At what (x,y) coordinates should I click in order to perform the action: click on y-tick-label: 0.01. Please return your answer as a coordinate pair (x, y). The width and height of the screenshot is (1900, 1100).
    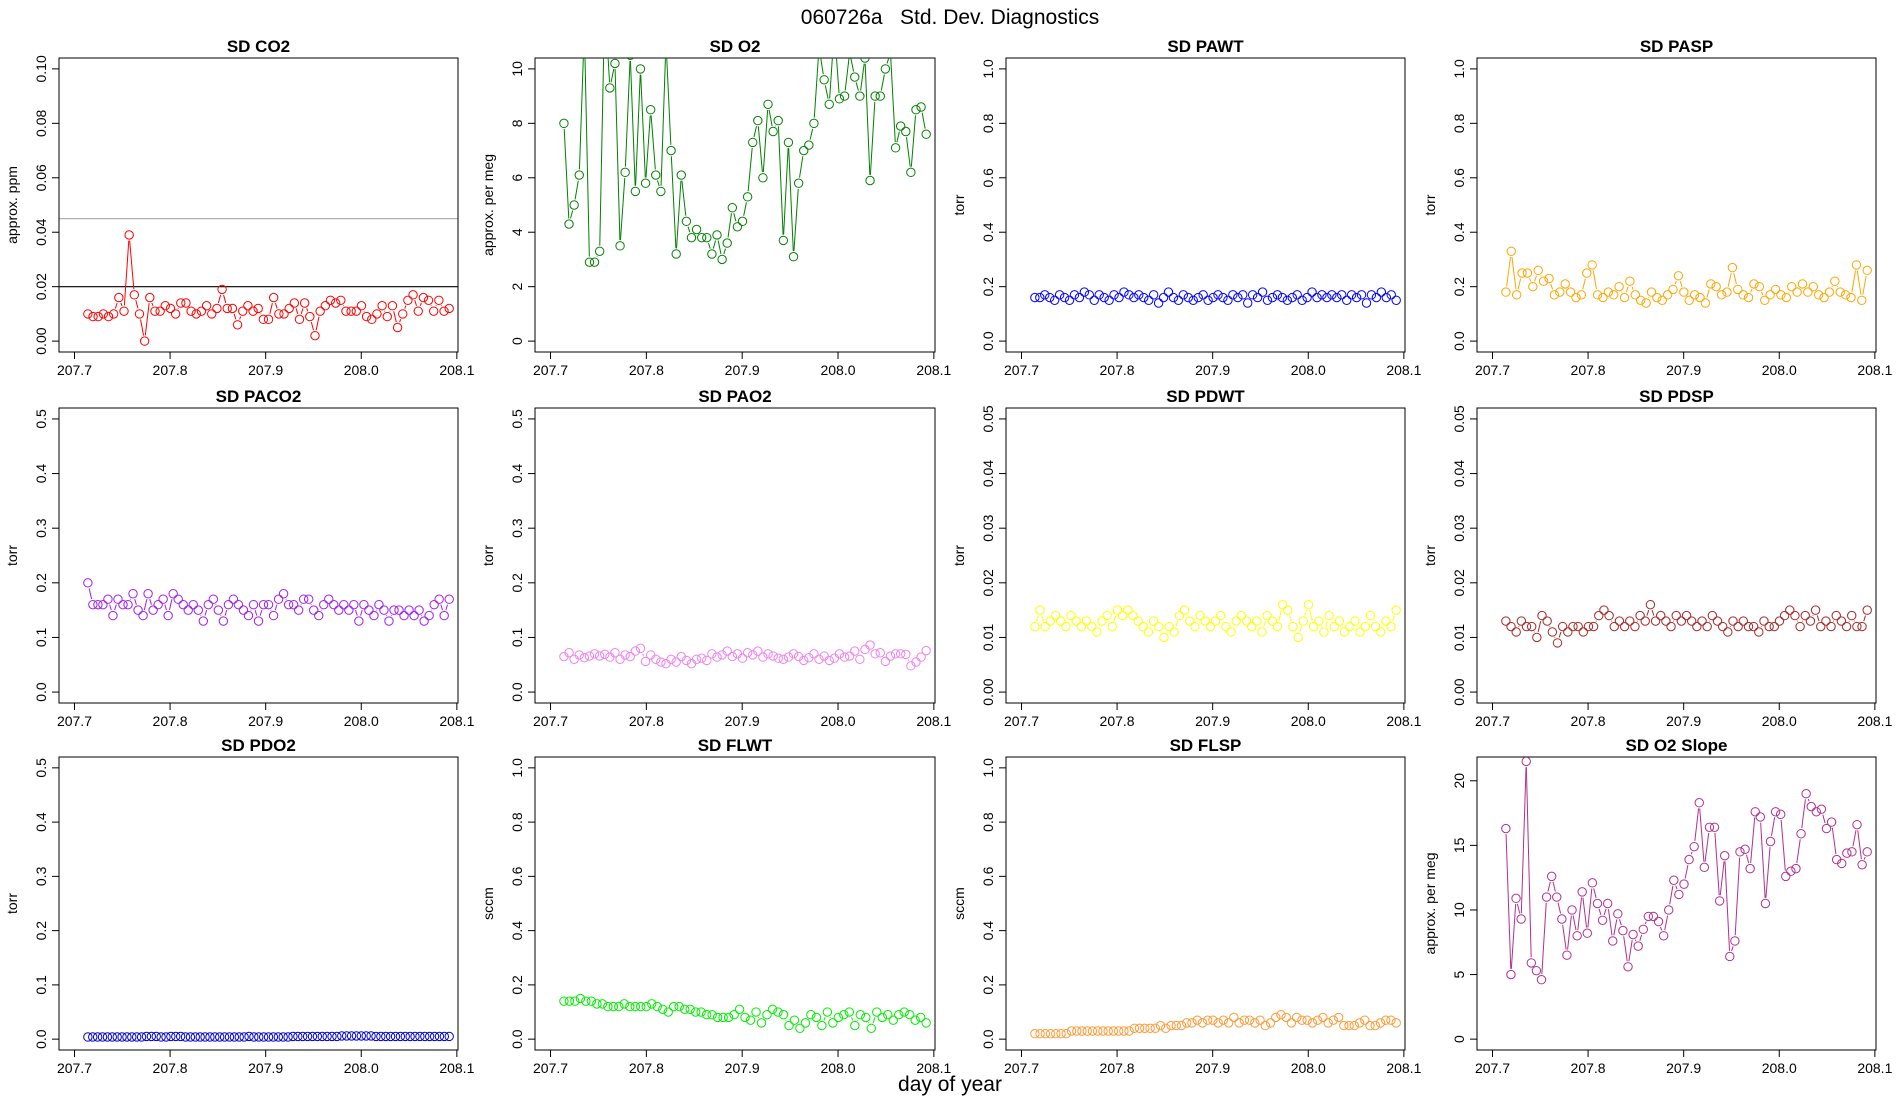
    Looking at the image, I should click on (1459, 637).